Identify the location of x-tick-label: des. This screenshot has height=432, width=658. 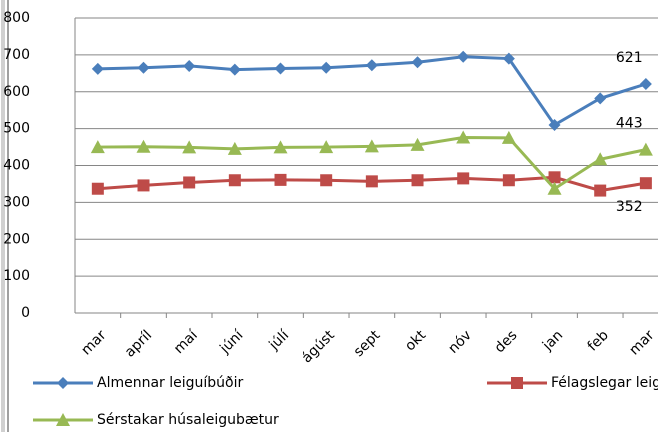
(506, 341).